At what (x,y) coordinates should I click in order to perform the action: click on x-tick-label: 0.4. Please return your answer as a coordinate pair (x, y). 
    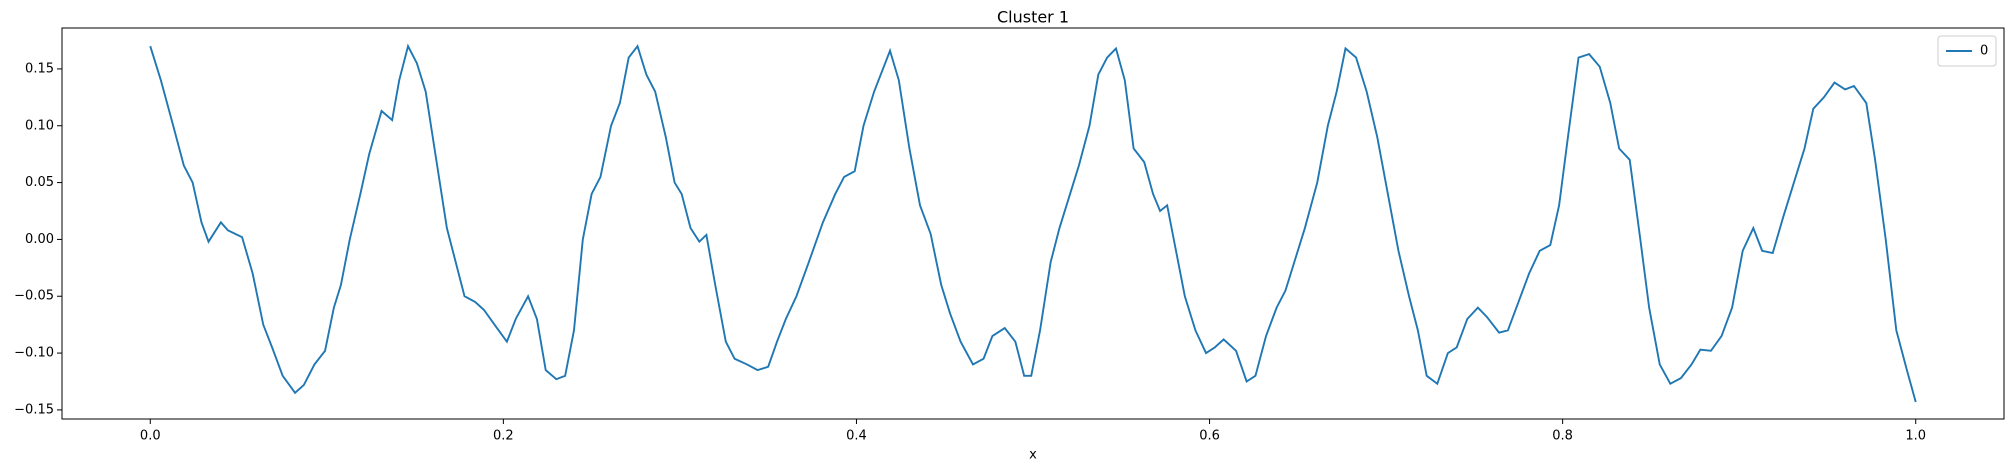
    Looking at the image, I should click on (856, 436).